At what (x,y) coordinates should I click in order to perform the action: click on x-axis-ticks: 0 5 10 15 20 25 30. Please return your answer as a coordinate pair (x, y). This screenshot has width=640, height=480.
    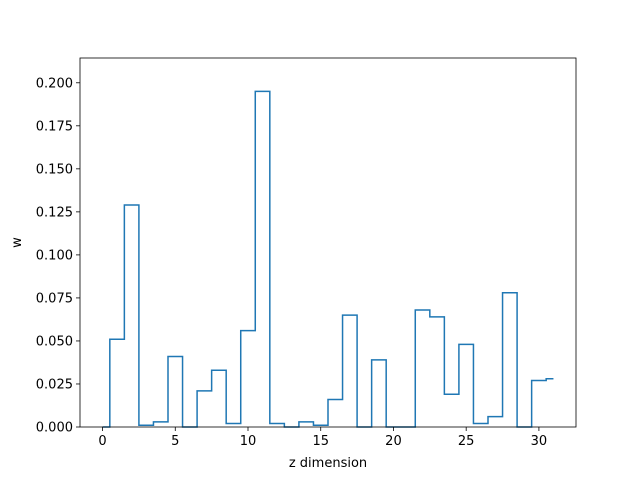
    Looking at the image, I should click on (322, 438).